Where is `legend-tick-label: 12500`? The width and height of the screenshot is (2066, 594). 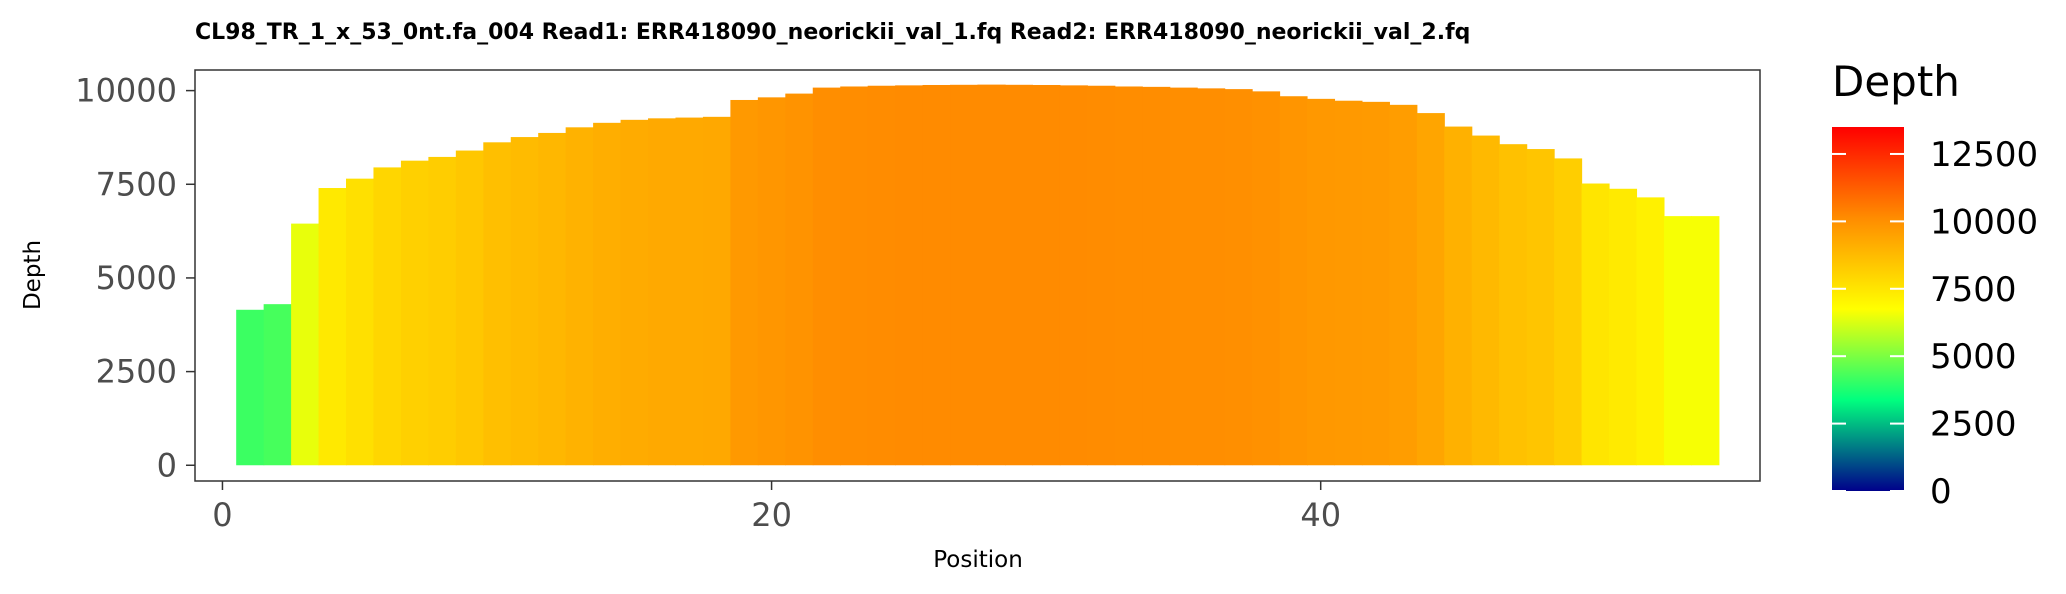
legend-tick-label: 12500 is located at coordinates (1984, 155).